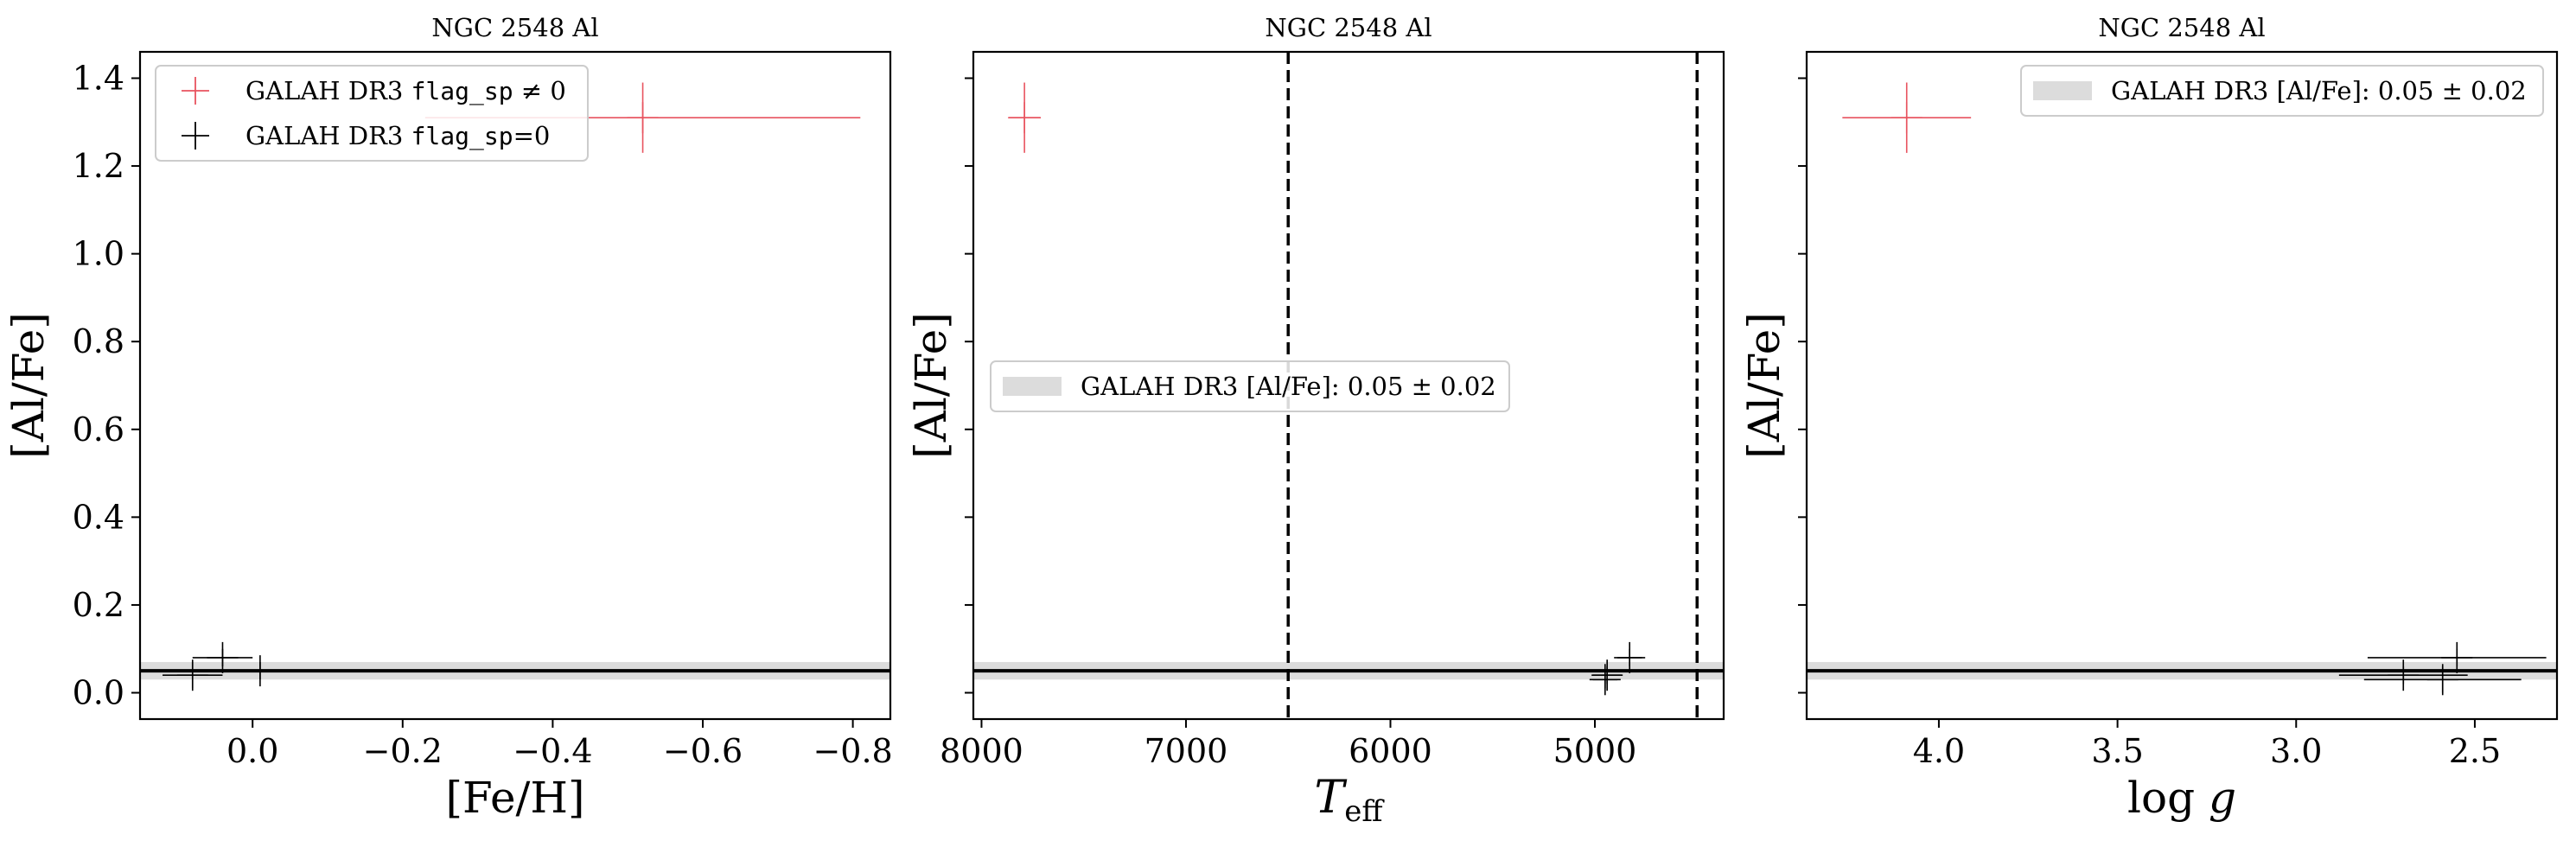  I want to click on x-axis-label: log g, so click(2181, 798).